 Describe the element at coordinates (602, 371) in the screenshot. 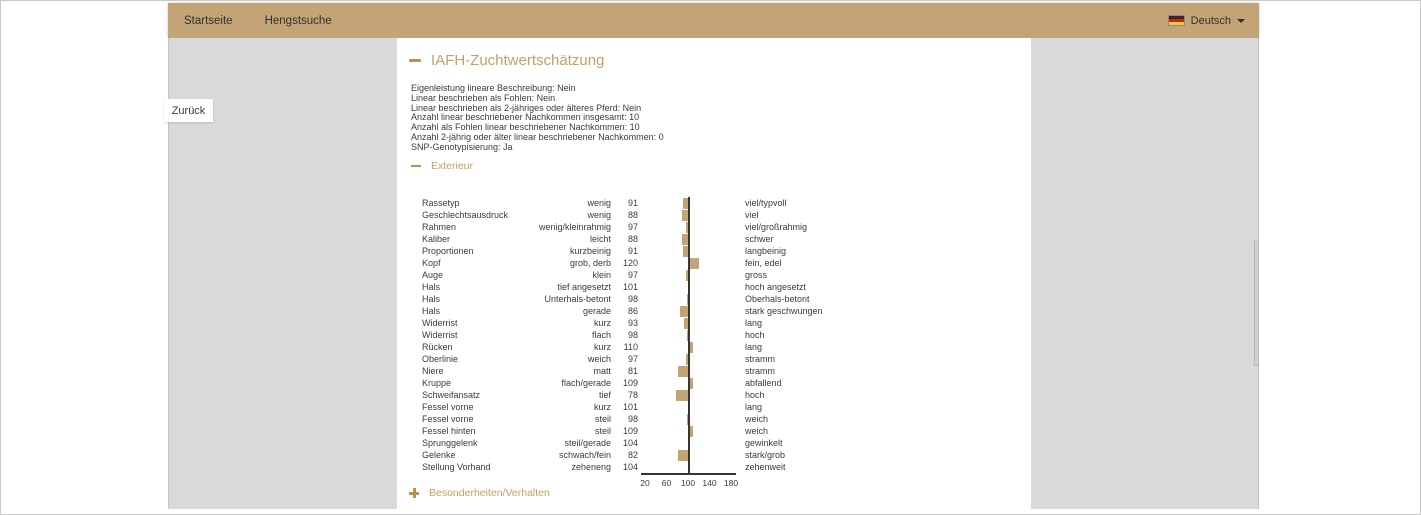

I see `low-label: matt` at that location.